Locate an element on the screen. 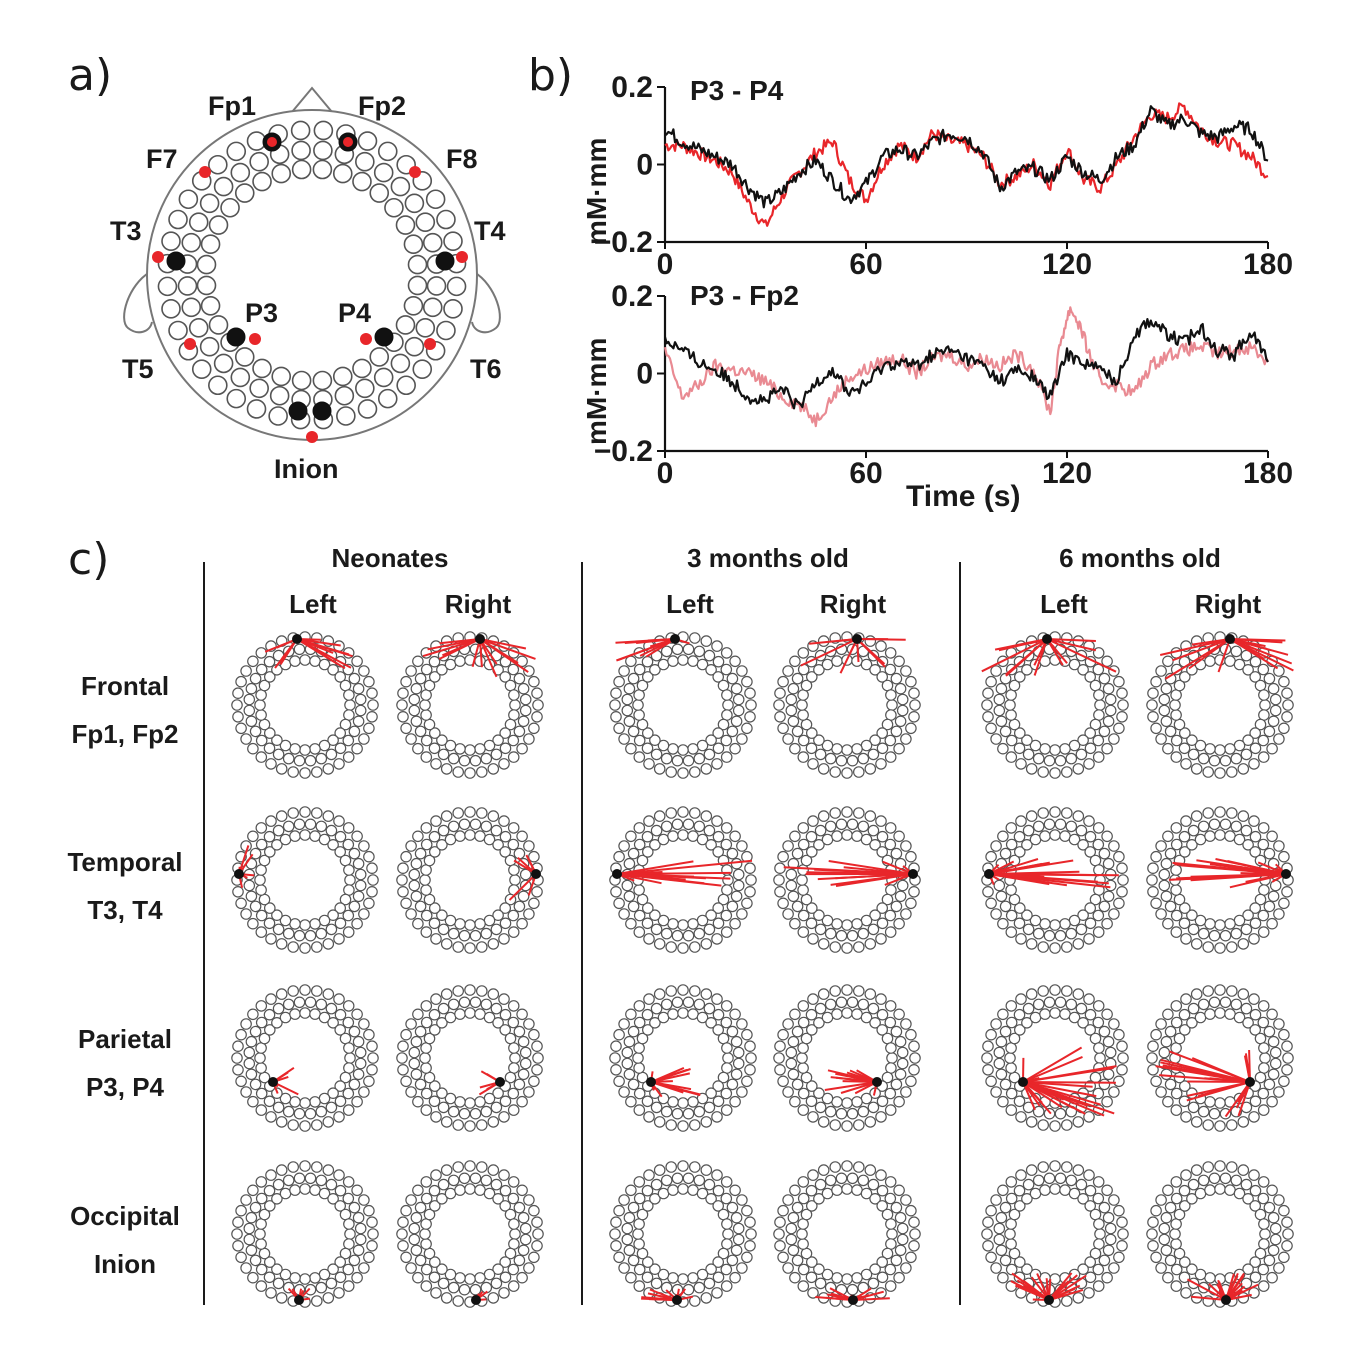 The height and width of the screenshot is (1368, 1369). chart-title: P3 - Fp2 is located at coordinates (744, 295).